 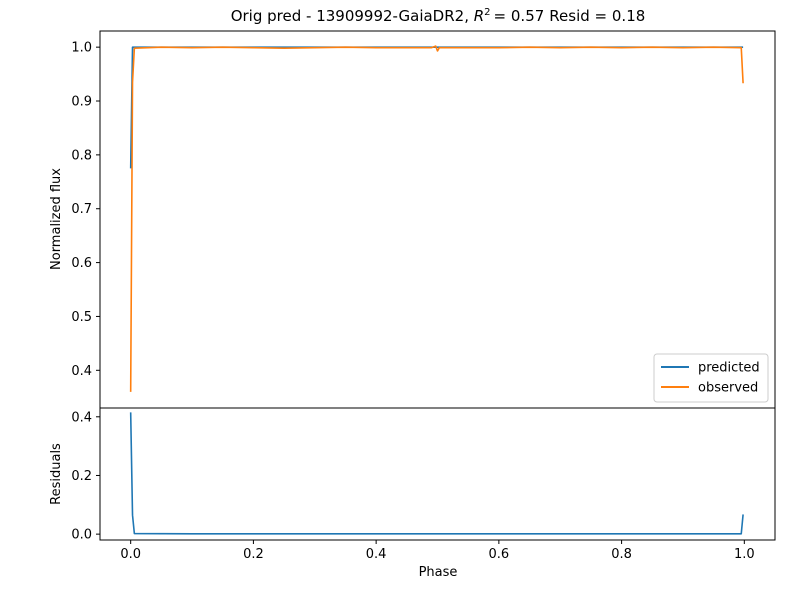 I want to click on residuals-y-ticks: 0.0 0.2 0.4, so click(x=85, y=476).